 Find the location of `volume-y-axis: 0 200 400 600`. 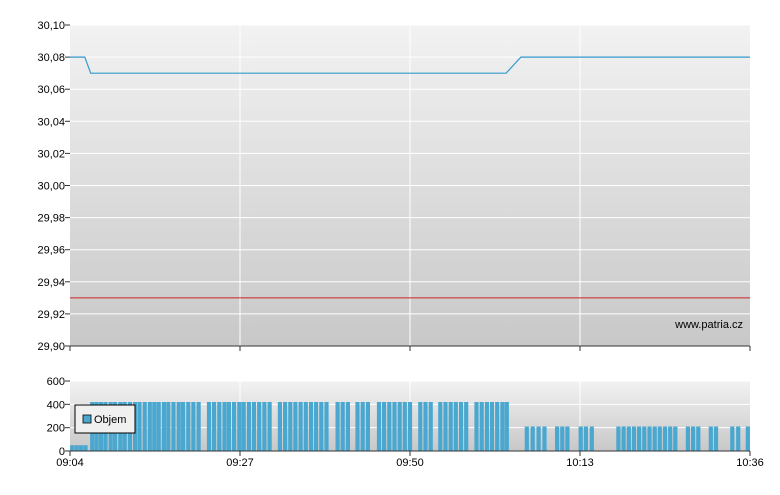

volume-y-axis: 0 200 400 600 is located at coordinates (58, 417).